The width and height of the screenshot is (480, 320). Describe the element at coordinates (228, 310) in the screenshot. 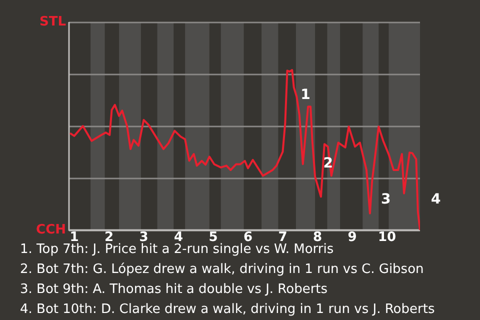

I see `text: 4. Bot 10th: D. Clarke drew a walk, driving in 1 run vs J. Roberts` at that location.